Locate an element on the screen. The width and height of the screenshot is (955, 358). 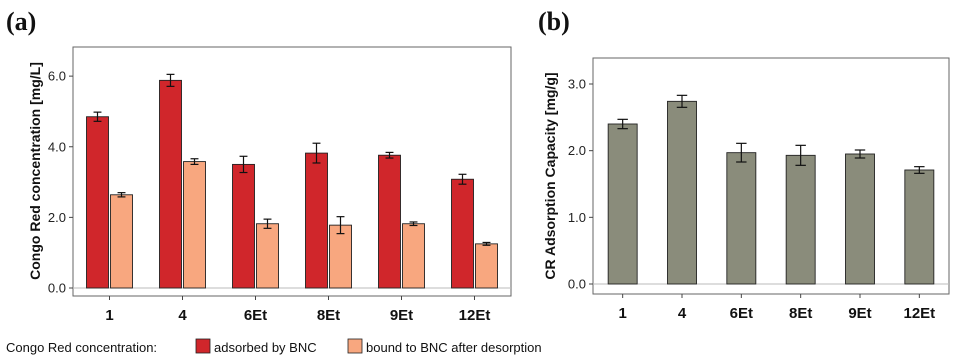
panel-a-label: (a) is located at coordinates (21, 21).